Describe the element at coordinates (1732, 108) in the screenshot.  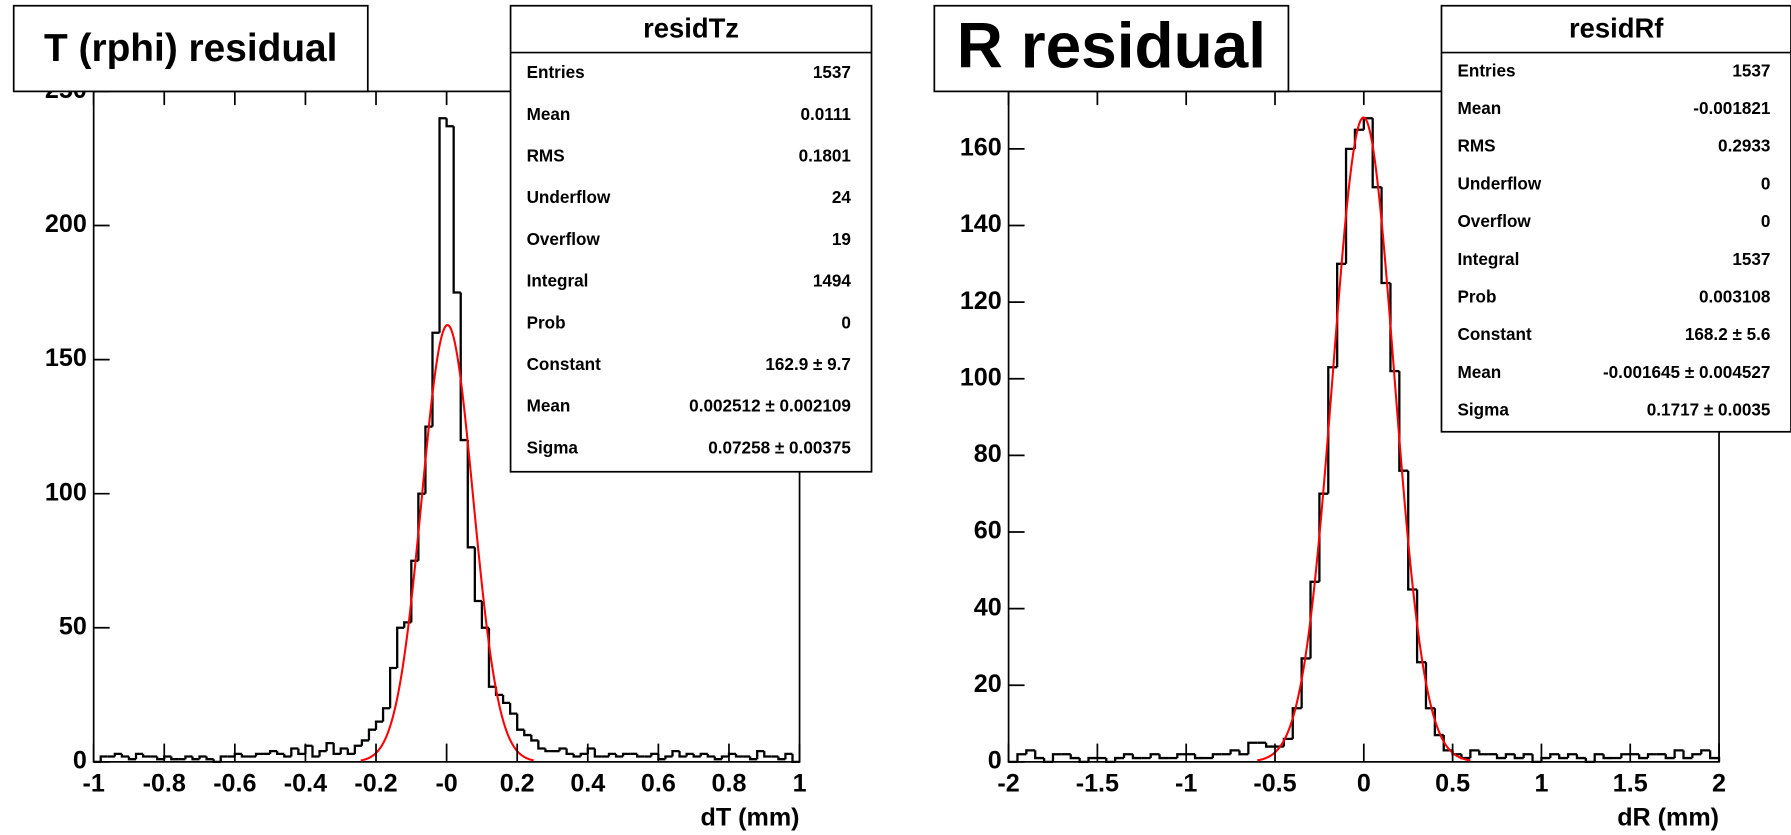
I see `stats-value: -0.001821` at that location.